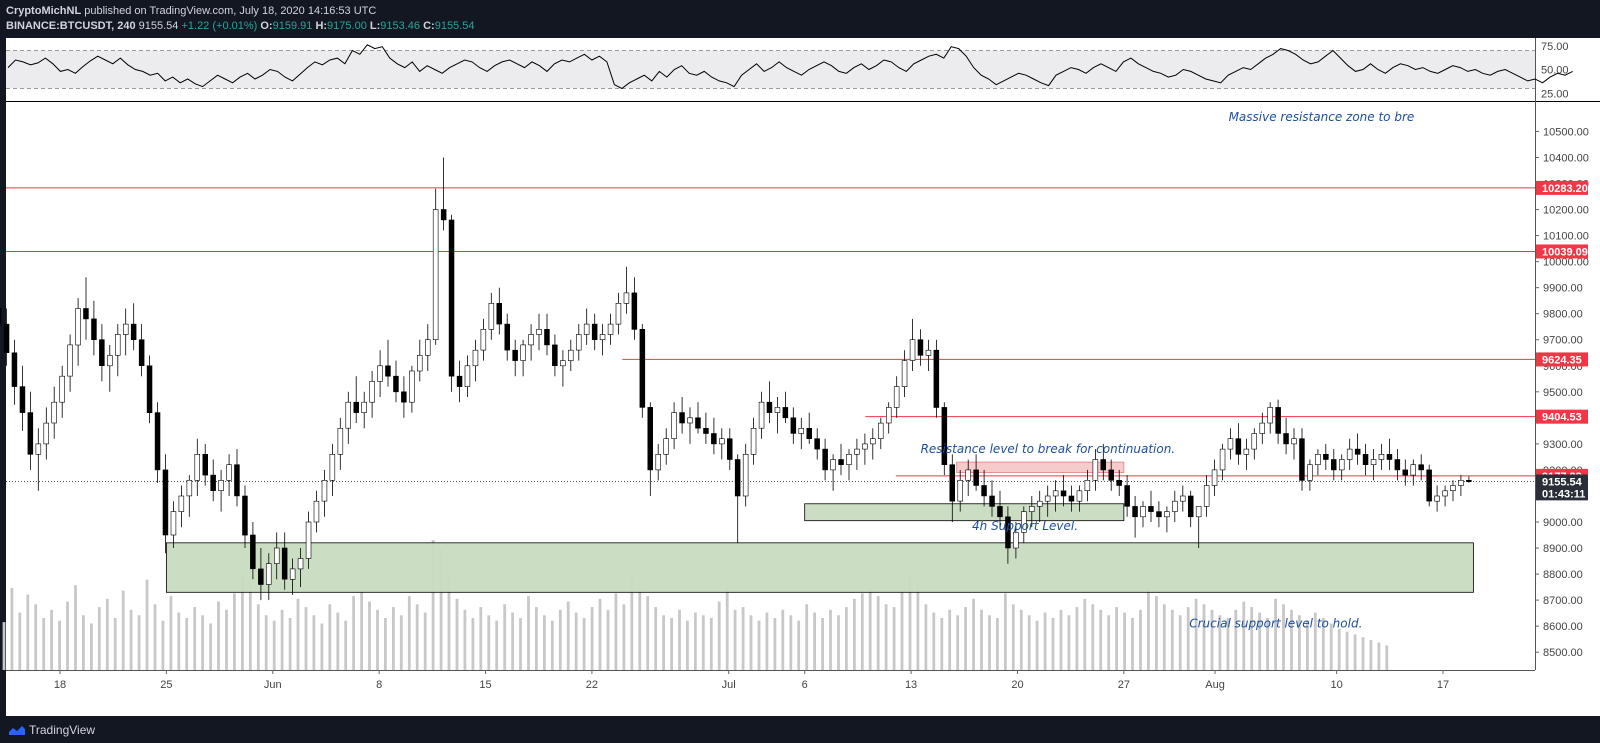 The image size is (1600, 743). I want to click on time-tick-label: 6, so click(805, 685).